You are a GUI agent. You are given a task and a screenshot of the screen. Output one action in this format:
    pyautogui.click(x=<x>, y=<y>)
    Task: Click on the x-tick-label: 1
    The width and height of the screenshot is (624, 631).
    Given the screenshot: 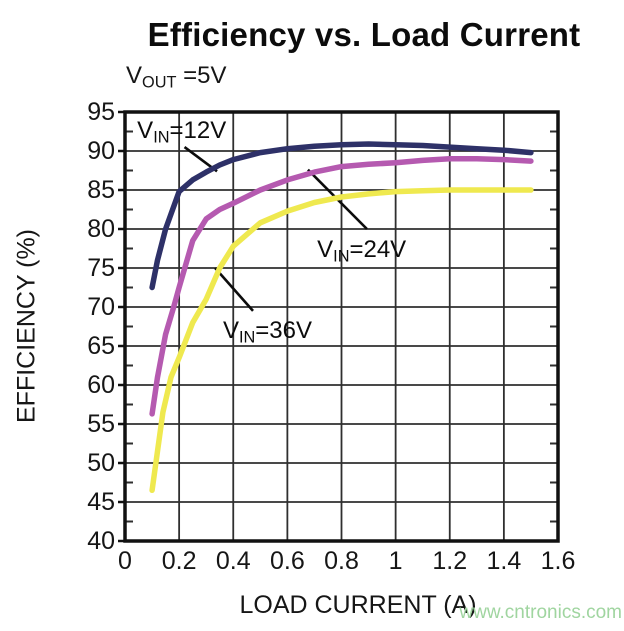 What is the action you would take?
    pyautogui.click(x=395, y=561)
    